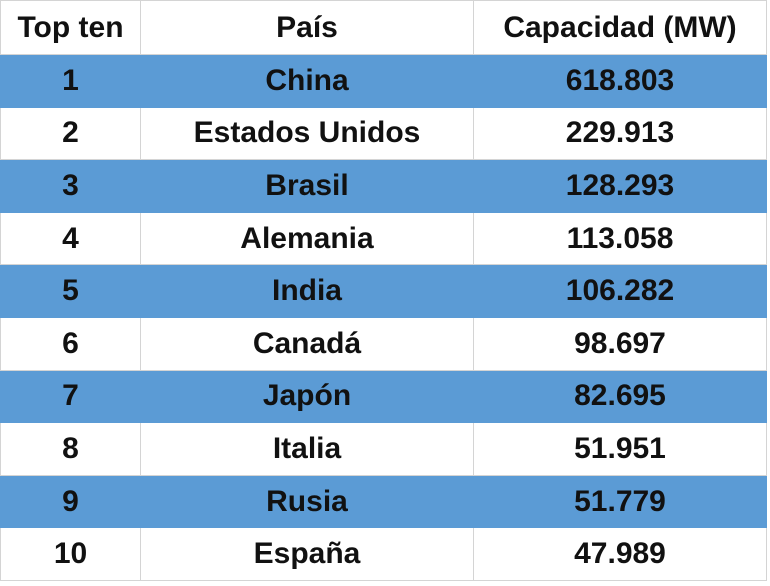  I want to click on rank-cell: 4, so click(70, 238).